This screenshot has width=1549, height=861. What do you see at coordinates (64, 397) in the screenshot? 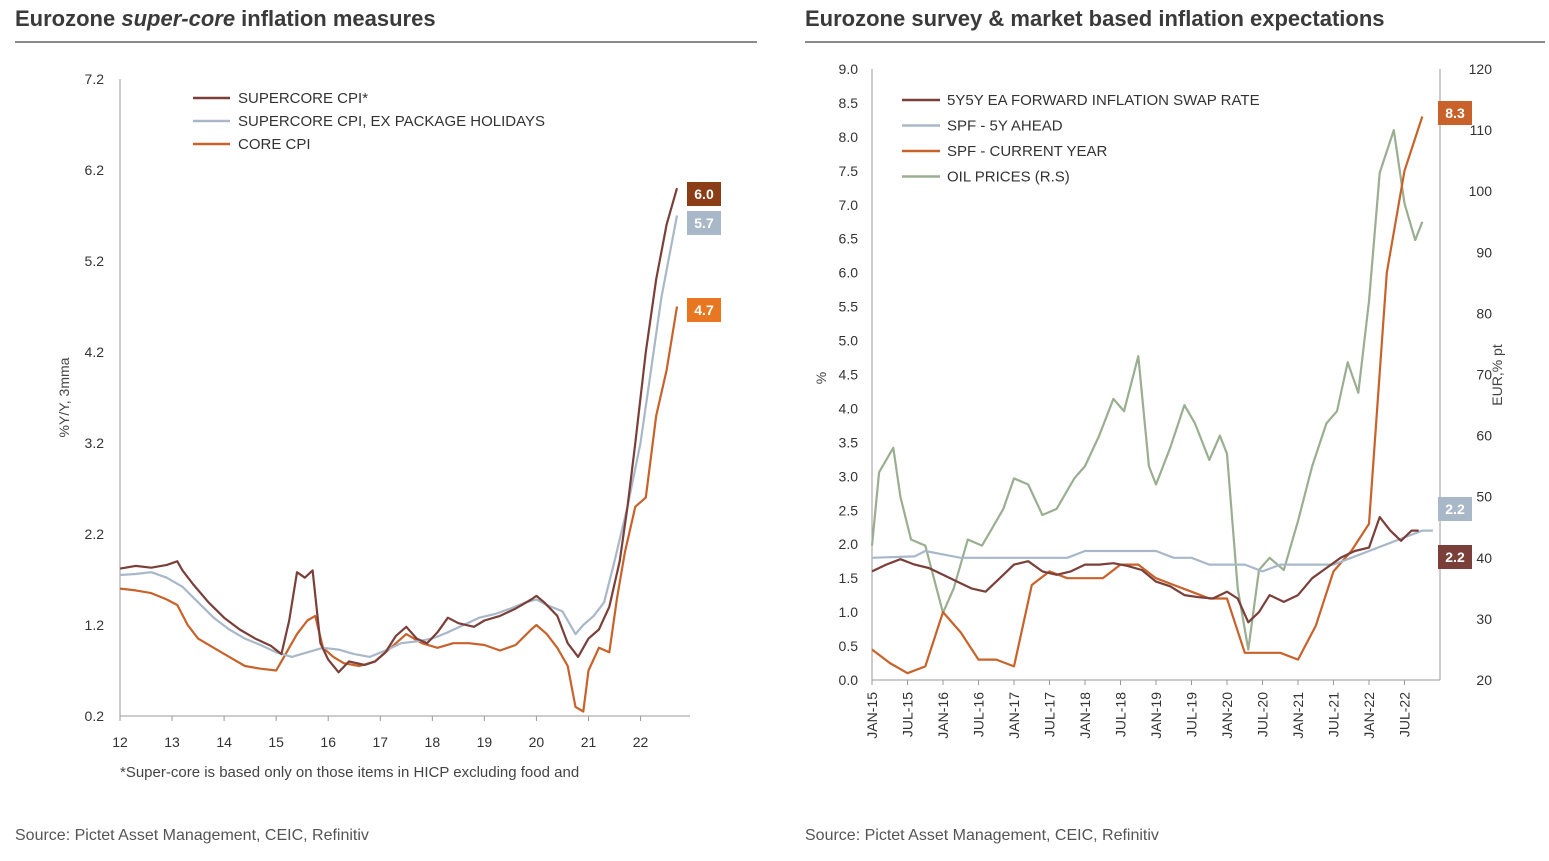
I see `y-axis-label: %Y/Y, 3mma` at bounding box center [64, 397].